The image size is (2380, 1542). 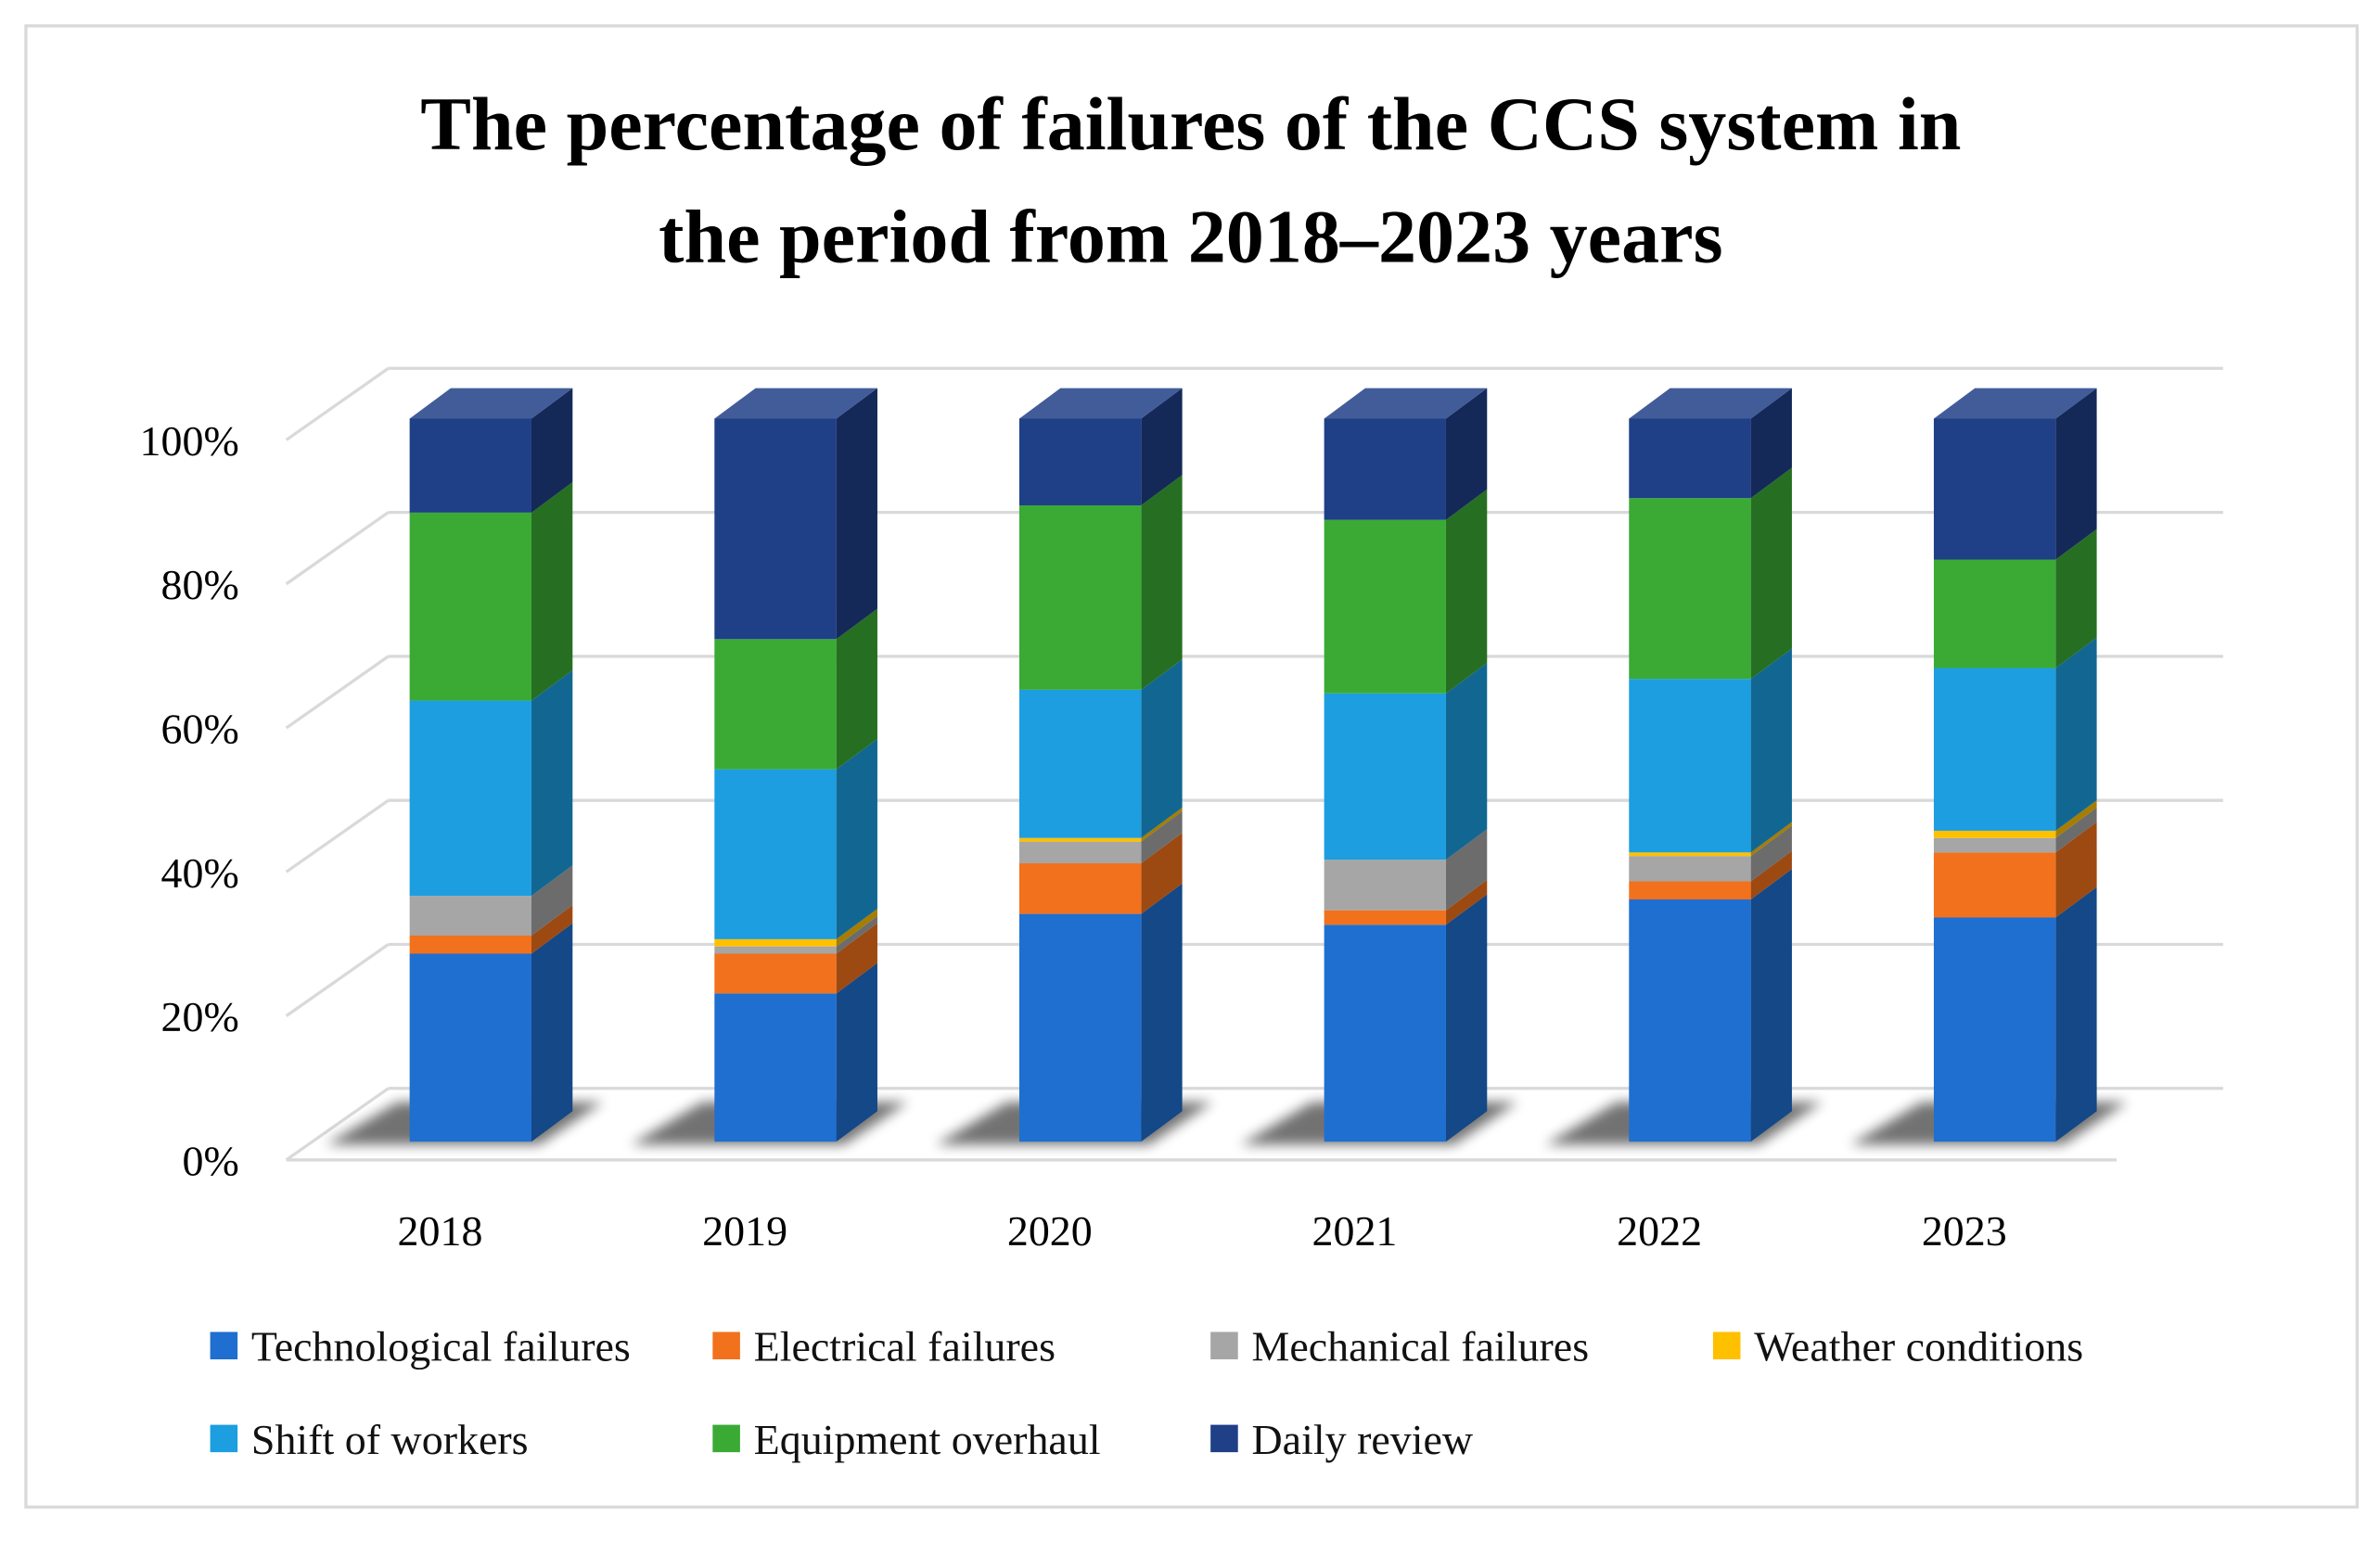 What do you see at coordinates (200, 584) in the screenshot?
I see `y-tick-label: 80%` at bounding box center [200, 584].